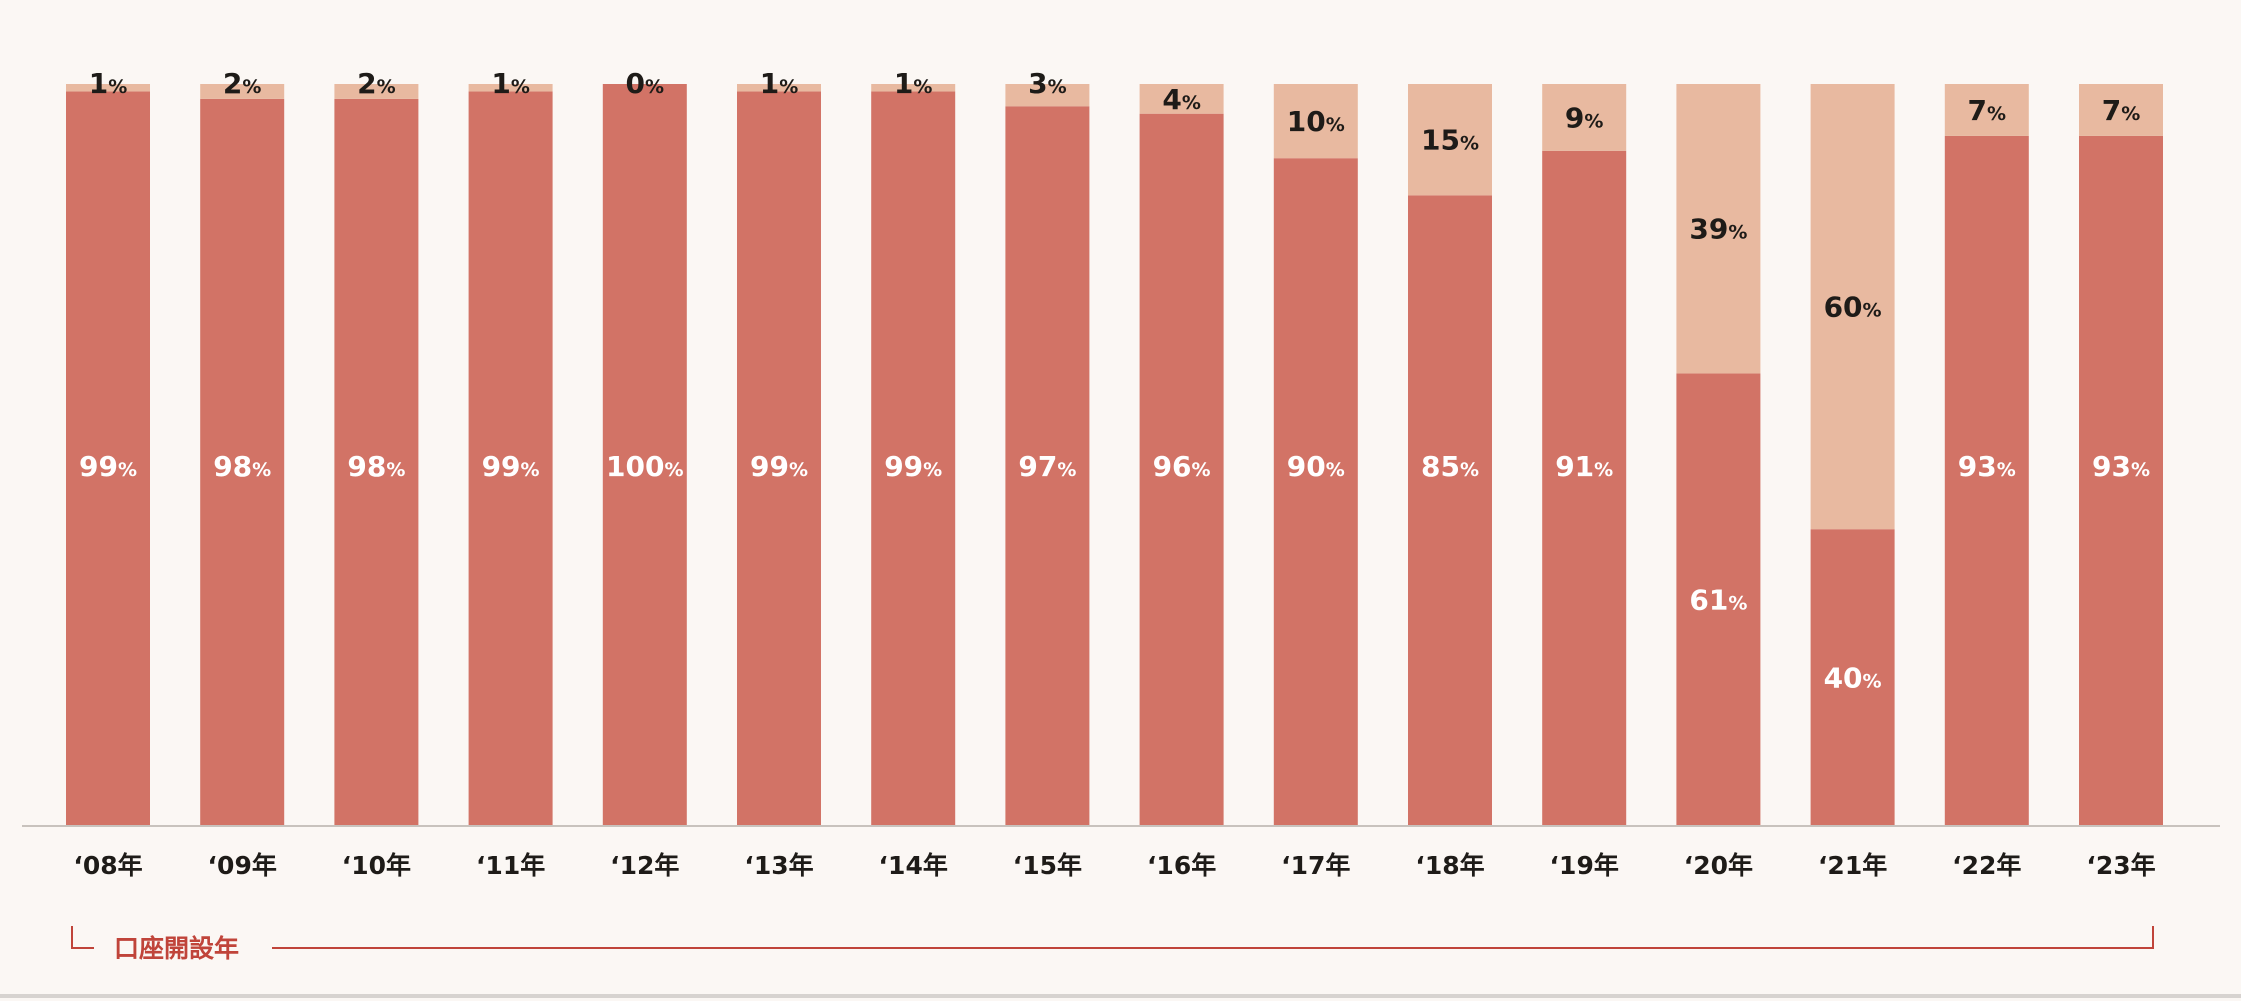 The image size is (2241, 1001). I want to click on data-label-secondary-value: 9, so click(1574, 117).